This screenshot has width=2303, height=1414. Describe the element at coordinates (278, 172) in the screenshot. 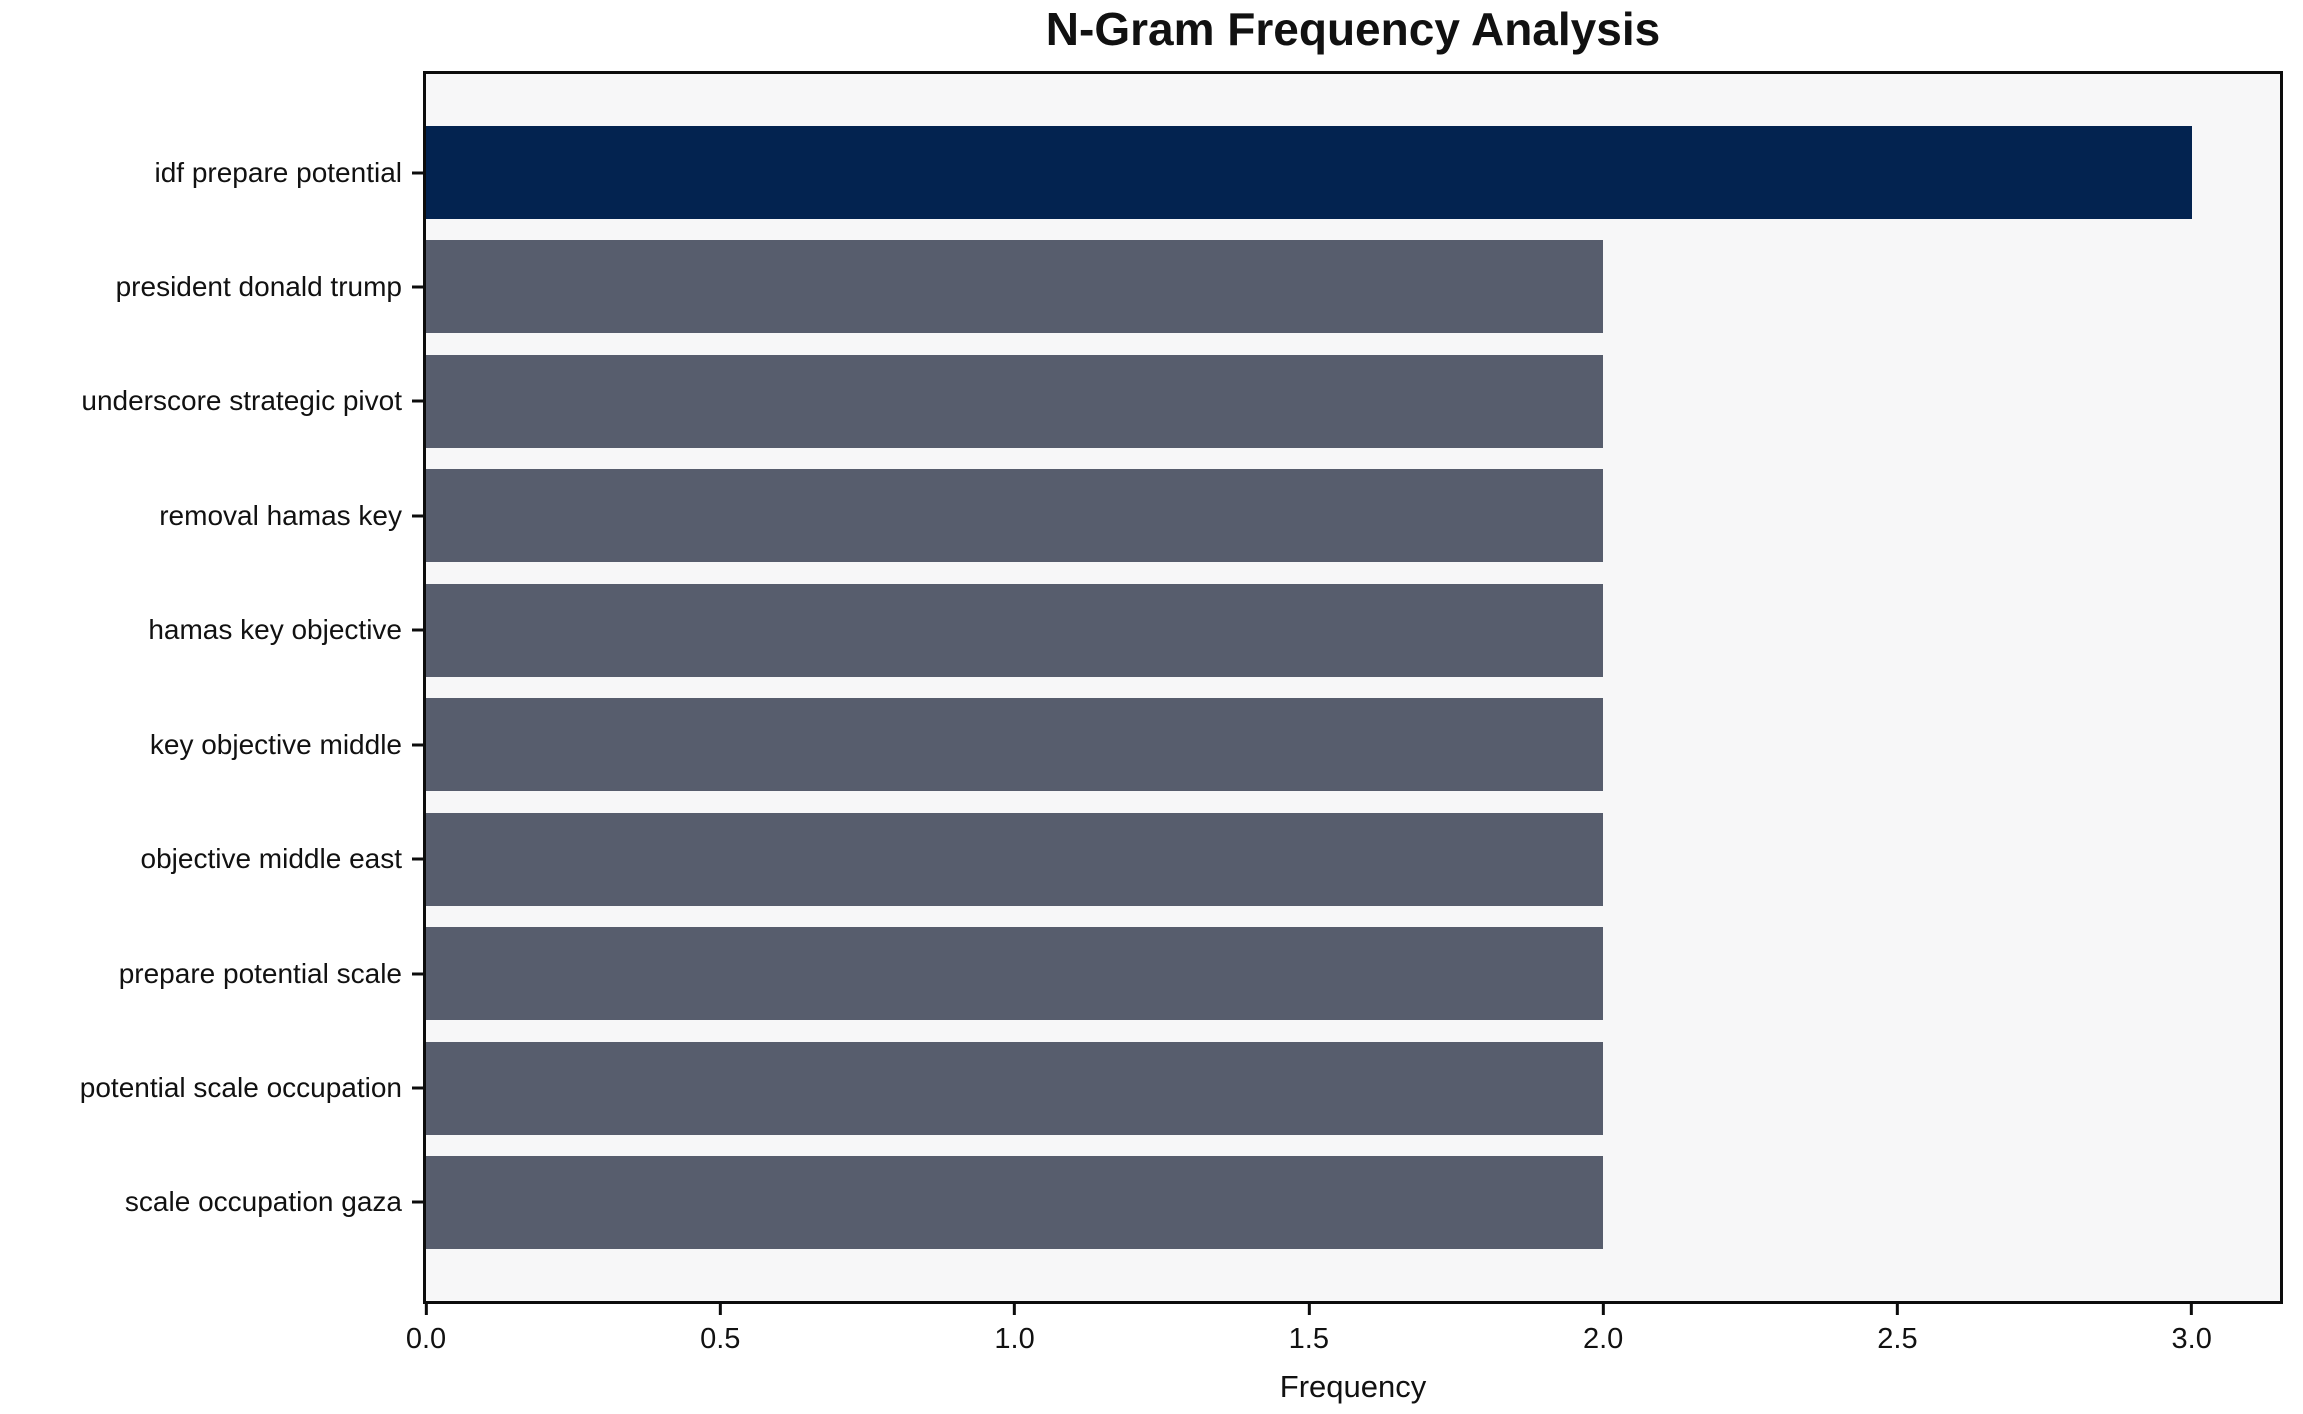

I see `y-tick-label: idf prepare potential` at that location.